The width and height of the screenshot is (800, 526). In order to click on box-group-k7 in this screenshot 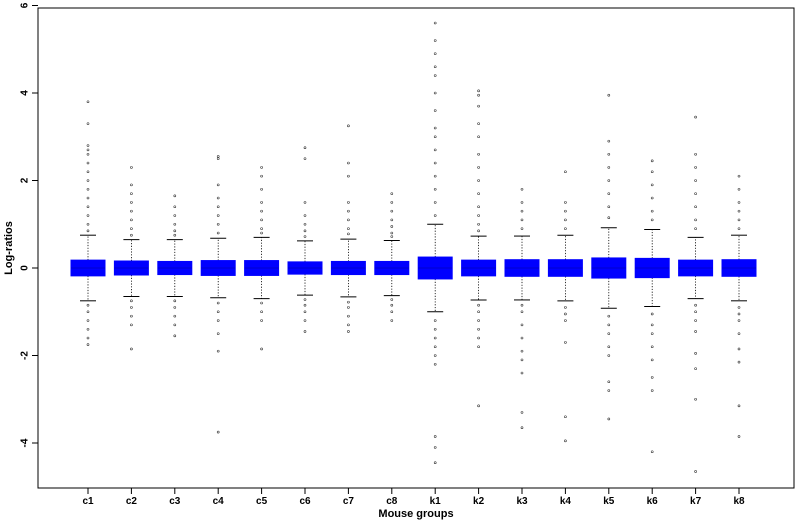, I will do `click(696, 294)`.